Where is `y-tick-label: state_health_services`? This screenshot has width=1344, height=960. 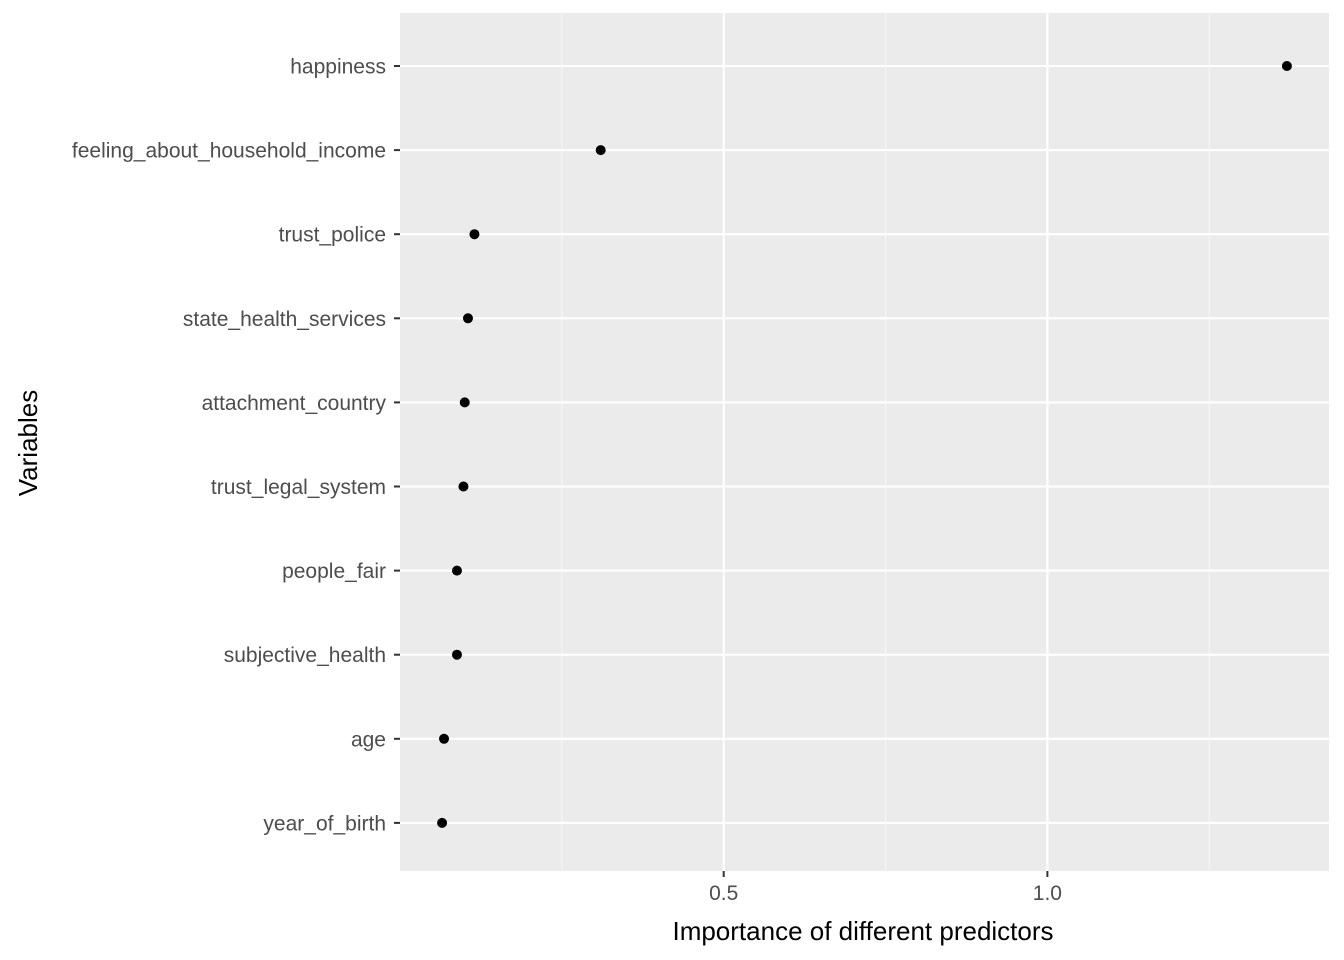 y-tick-label: state_health_services is located at coordinates (284, 319).